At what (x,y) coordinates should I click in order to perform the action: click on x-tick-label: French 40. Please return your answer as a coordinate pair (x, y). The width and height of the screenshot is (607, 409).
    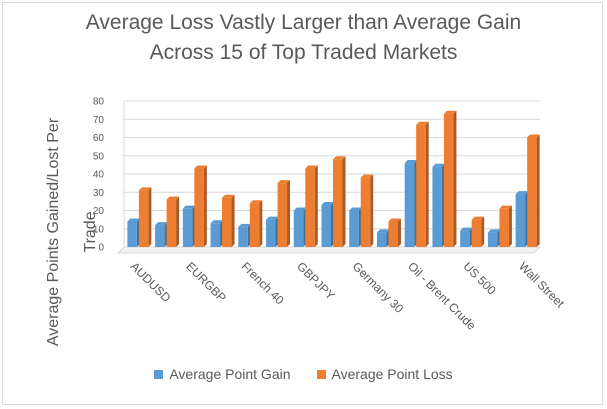
    Looking at the image, I should click on (263, 283).